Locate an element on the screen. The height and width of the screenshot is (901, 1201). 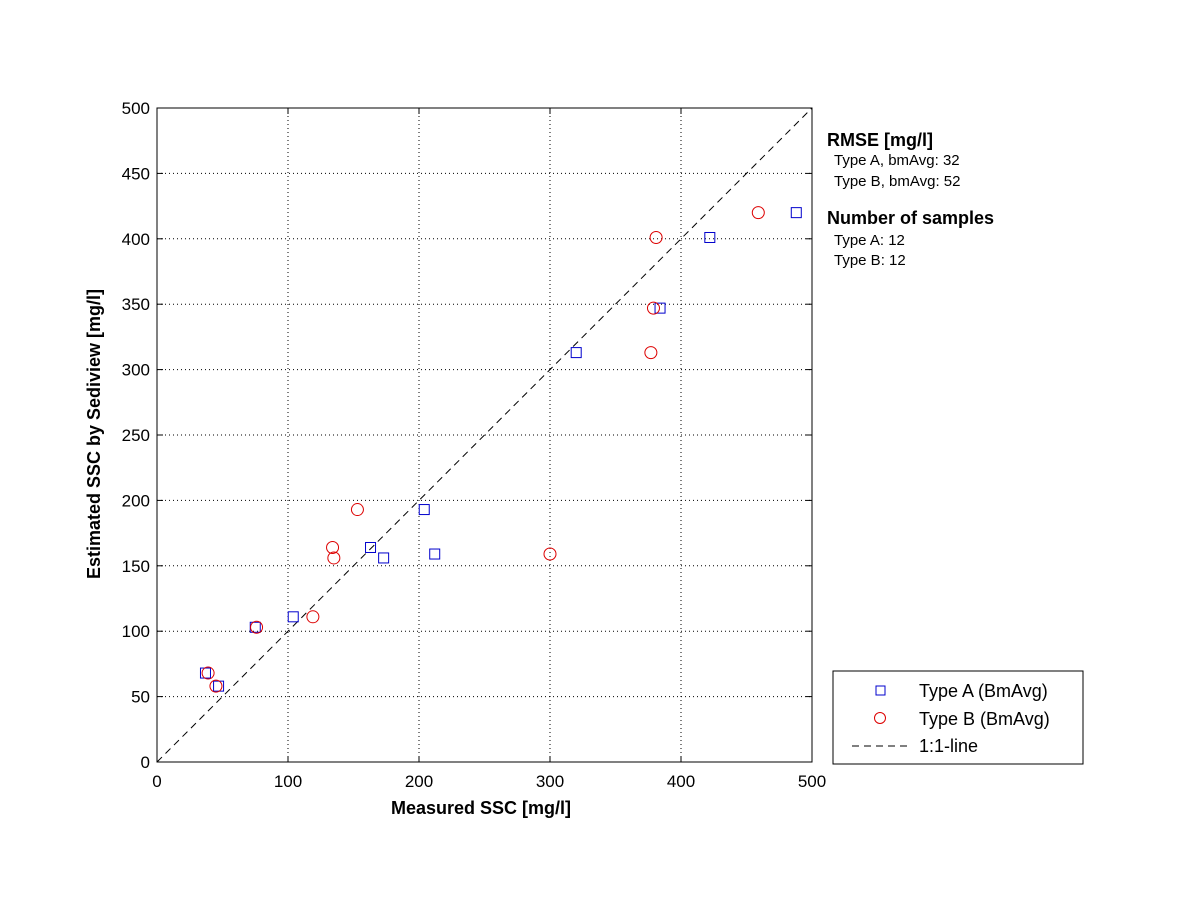
x-tick-label: 200 is located at coordinates (419, 781).